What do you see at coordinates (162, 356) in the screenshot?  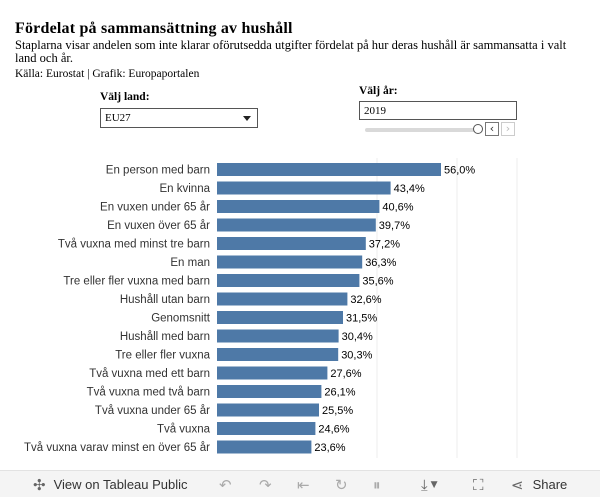 I see `category-label: Tre eller fler vuxna` at bounding box center [162, 356].